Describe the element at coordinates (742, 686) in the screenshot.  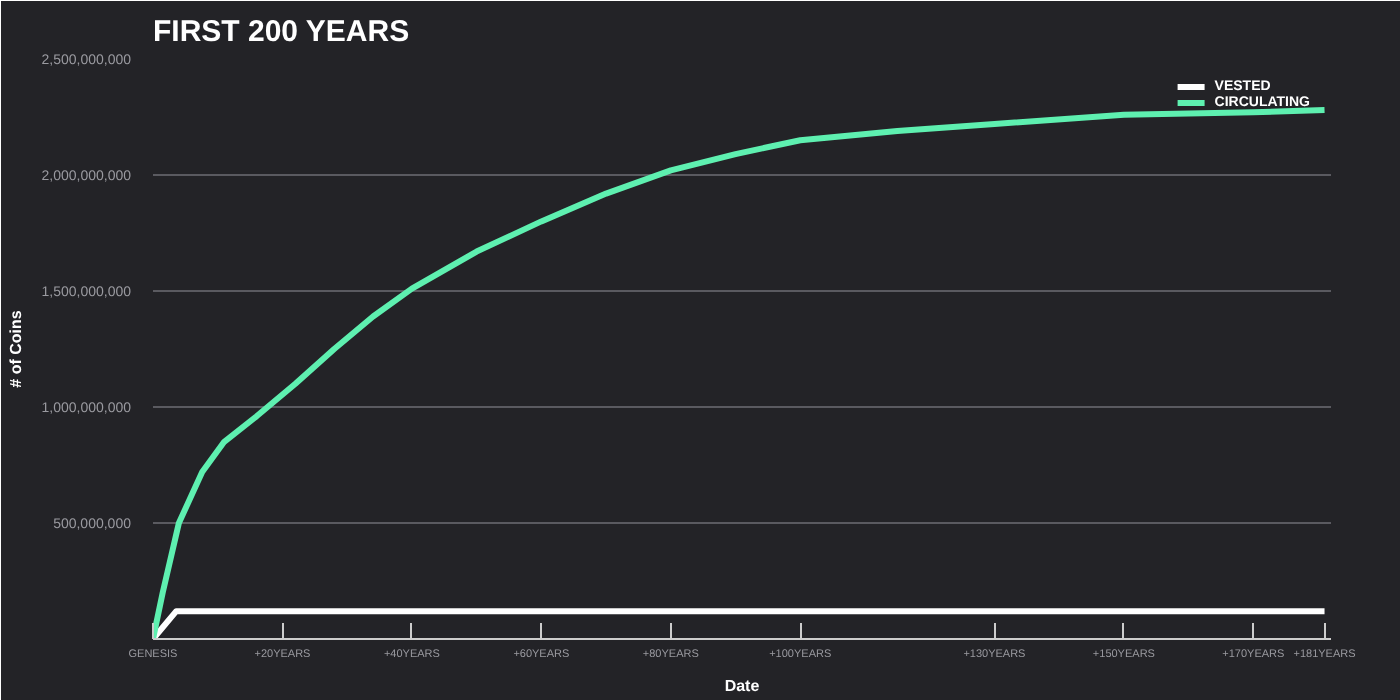
I see `x-axis-title: Date` at that location.